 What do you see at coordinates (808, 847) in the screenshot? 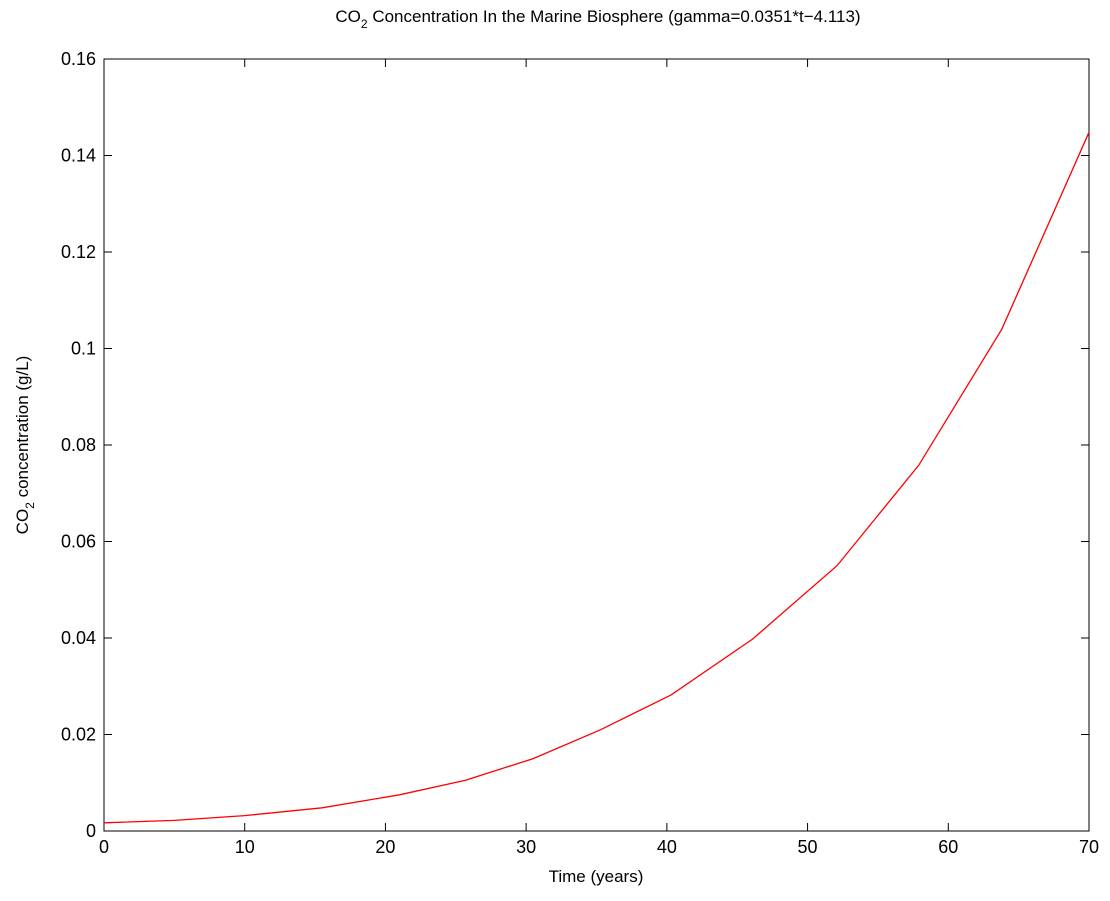
I see `x-tick-label: 50` at bounding box center [808, 847].